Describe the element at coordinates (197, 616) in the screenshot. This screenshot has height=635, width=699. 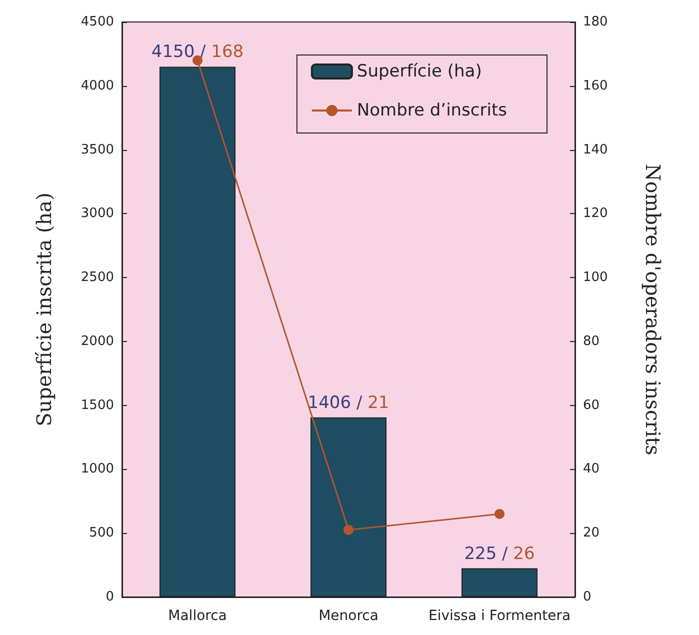
I see `x-tick-label: Mallorca` at that location.